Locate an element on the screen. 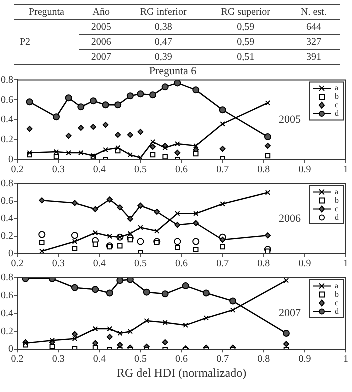 This screenshot has width=352, height=392. text: P2 is located at coordinates (25, 42).